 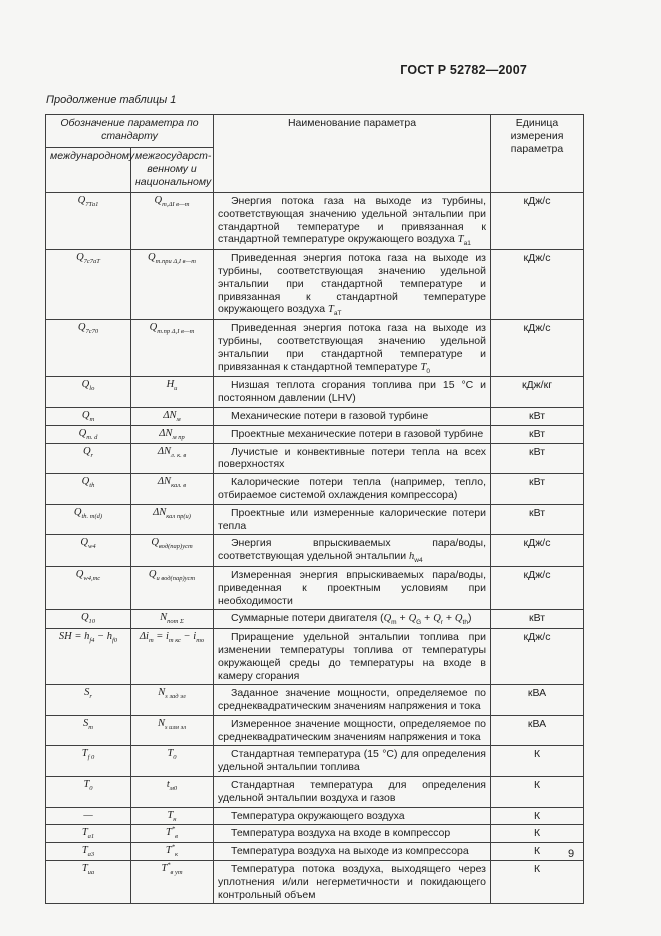 I want to click on interstate-symbol: Qвод(пар)уст, so click(x=172, y=550).